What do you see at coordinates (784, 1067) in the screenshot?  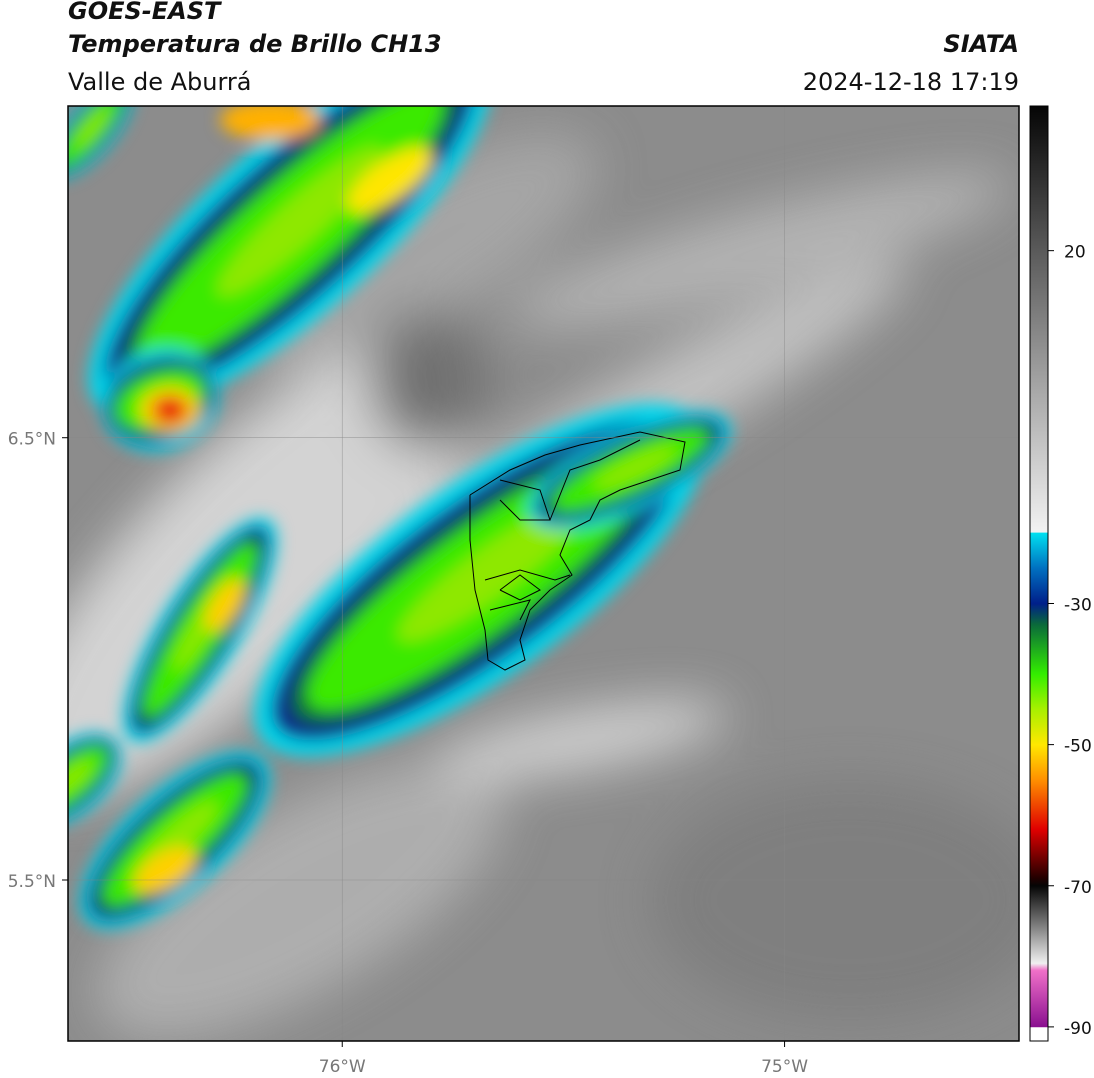 I see `lon-tick-label: 75°W` at bounding box center [784, 1067].